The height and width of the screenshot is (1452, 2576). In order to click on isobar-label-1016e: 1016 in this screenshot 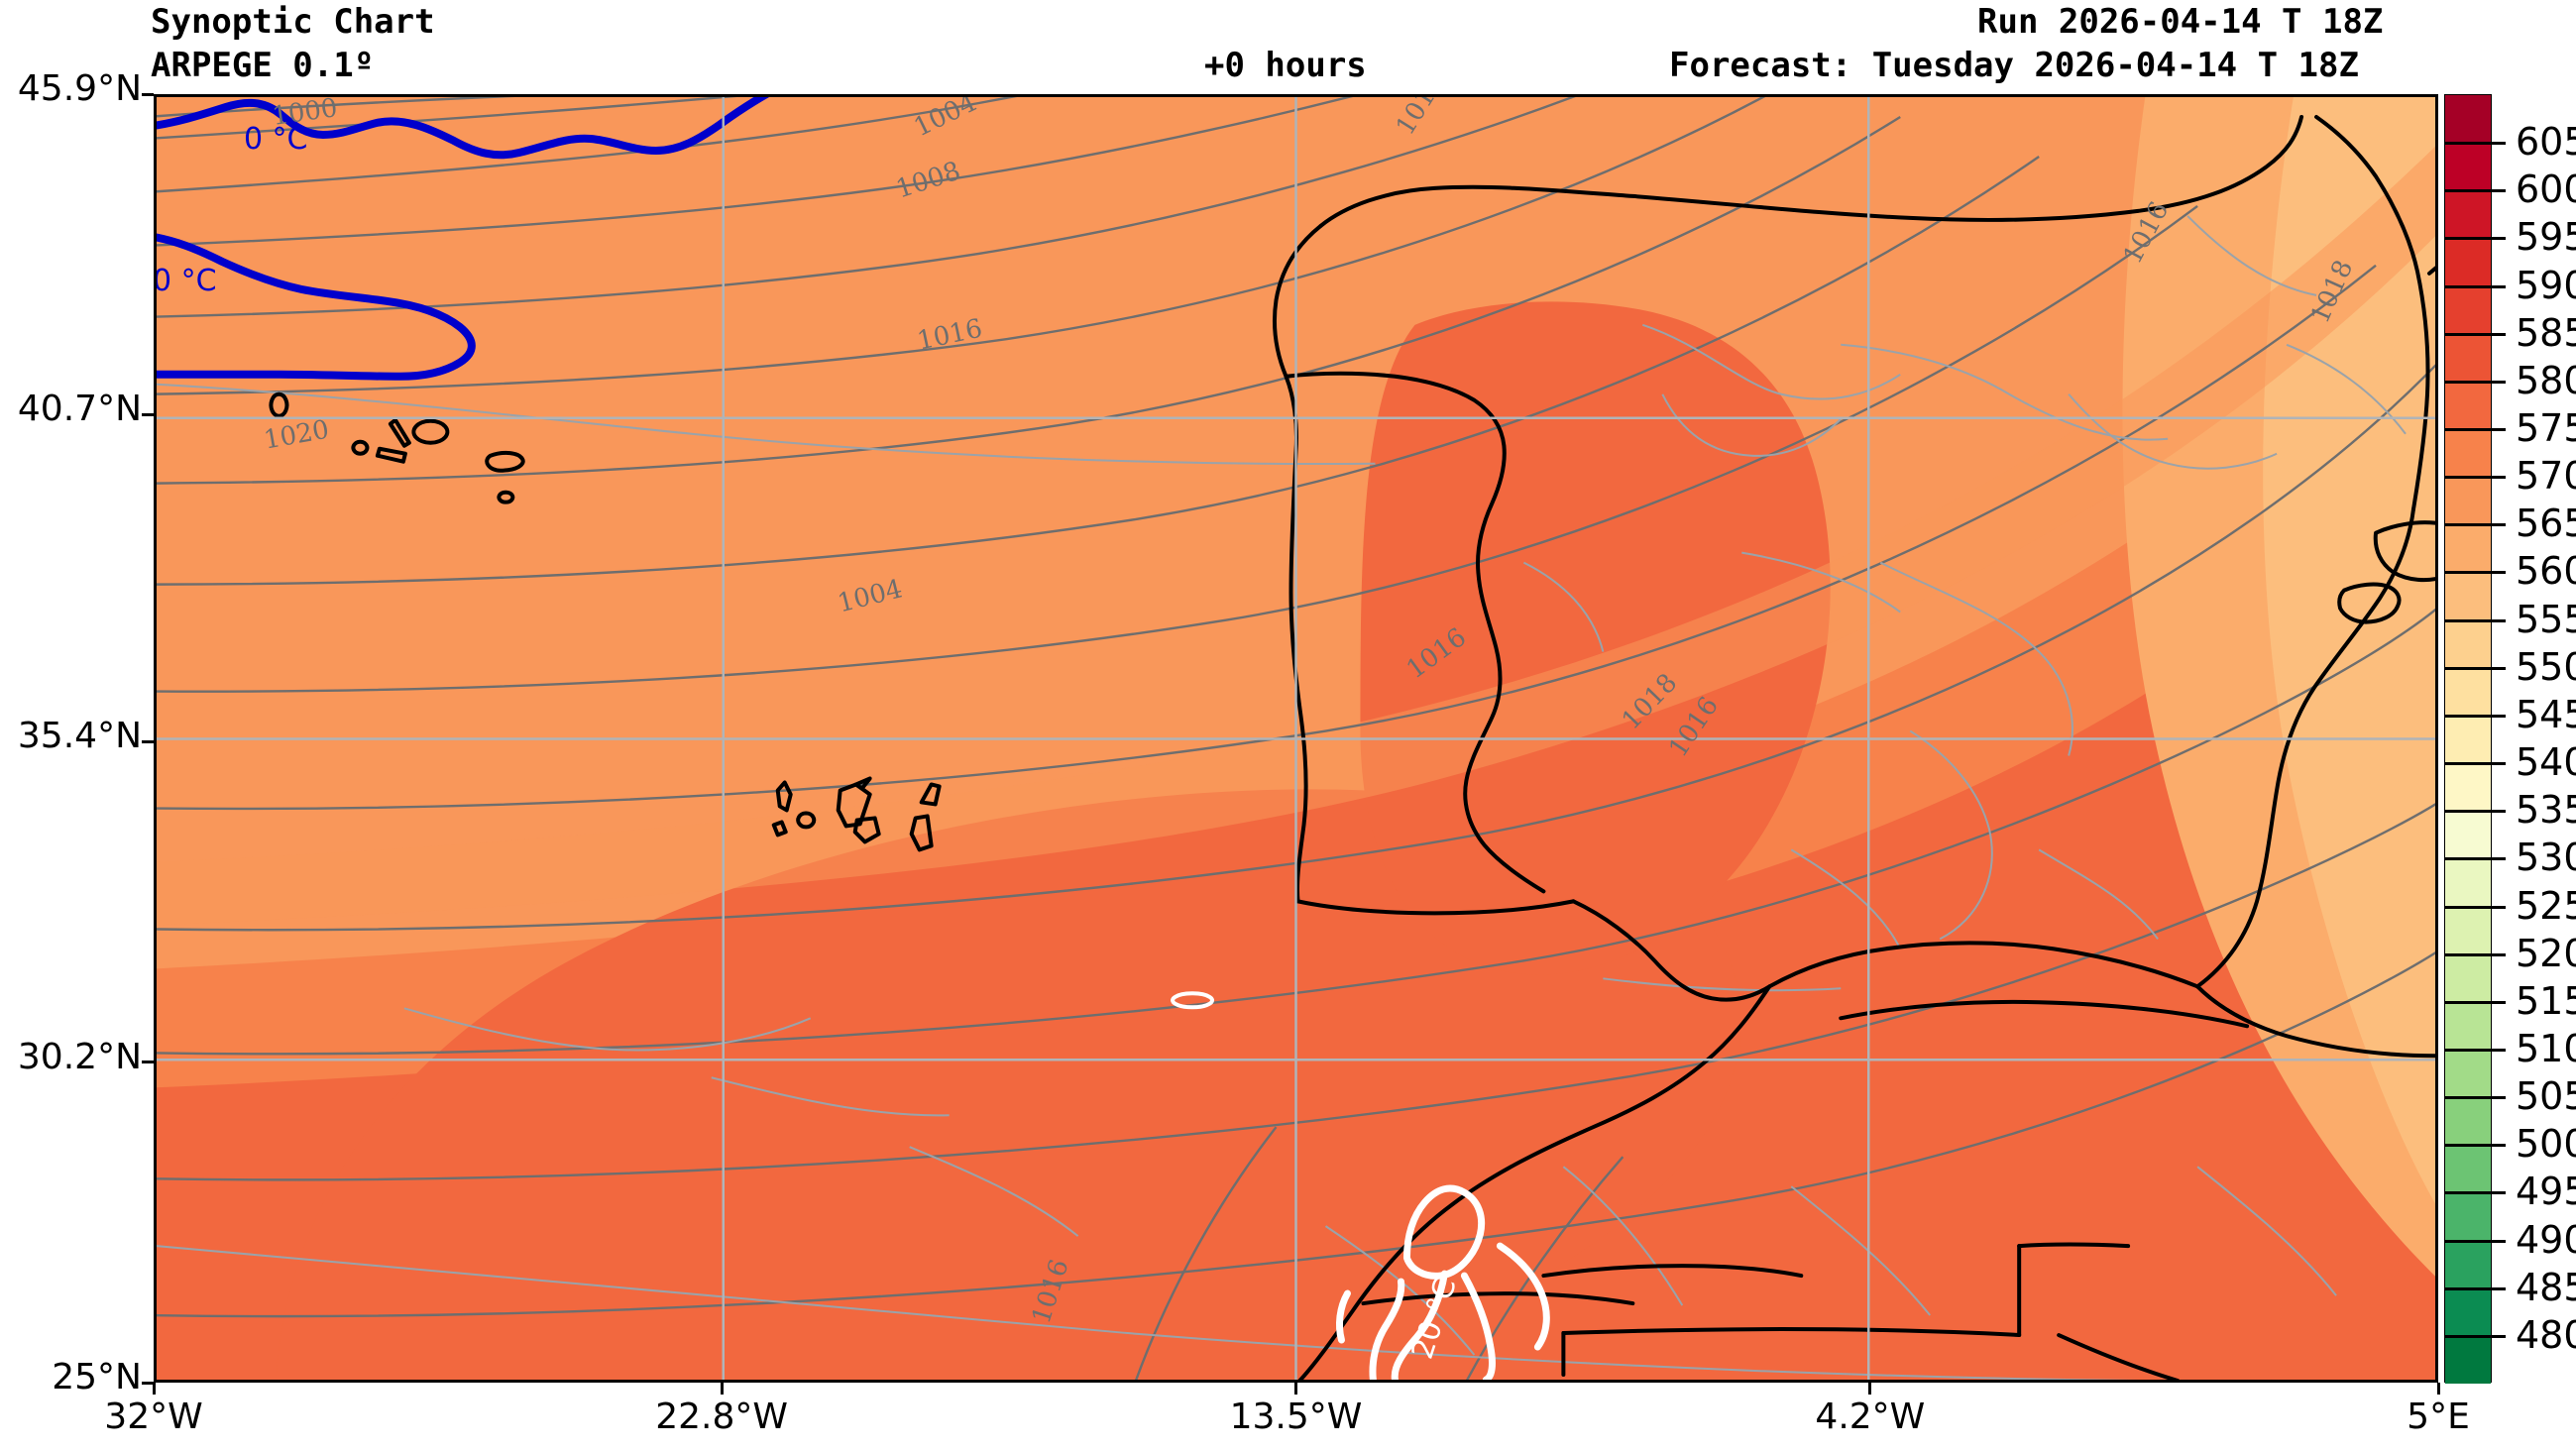, I will do `click(1051, 1291)`.